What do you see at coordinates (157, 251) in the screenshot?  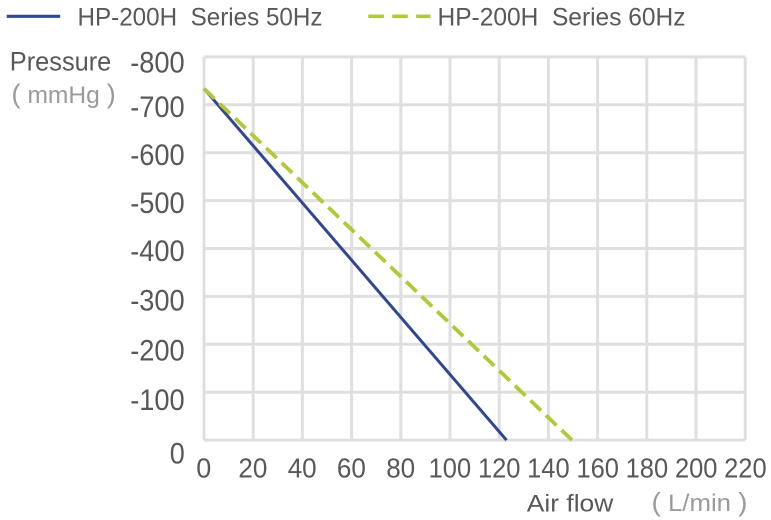 I see `svg-text: -400` at bounding box center [157, 251].